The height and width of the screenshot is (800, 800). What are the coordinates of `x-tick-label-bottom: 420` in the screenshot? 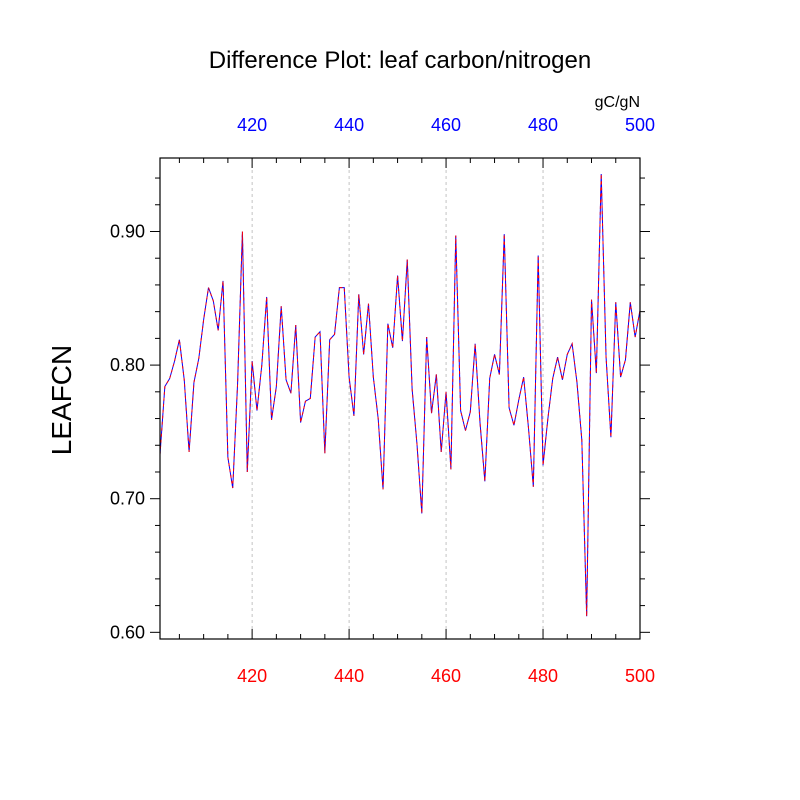 It's located at (252, 676).